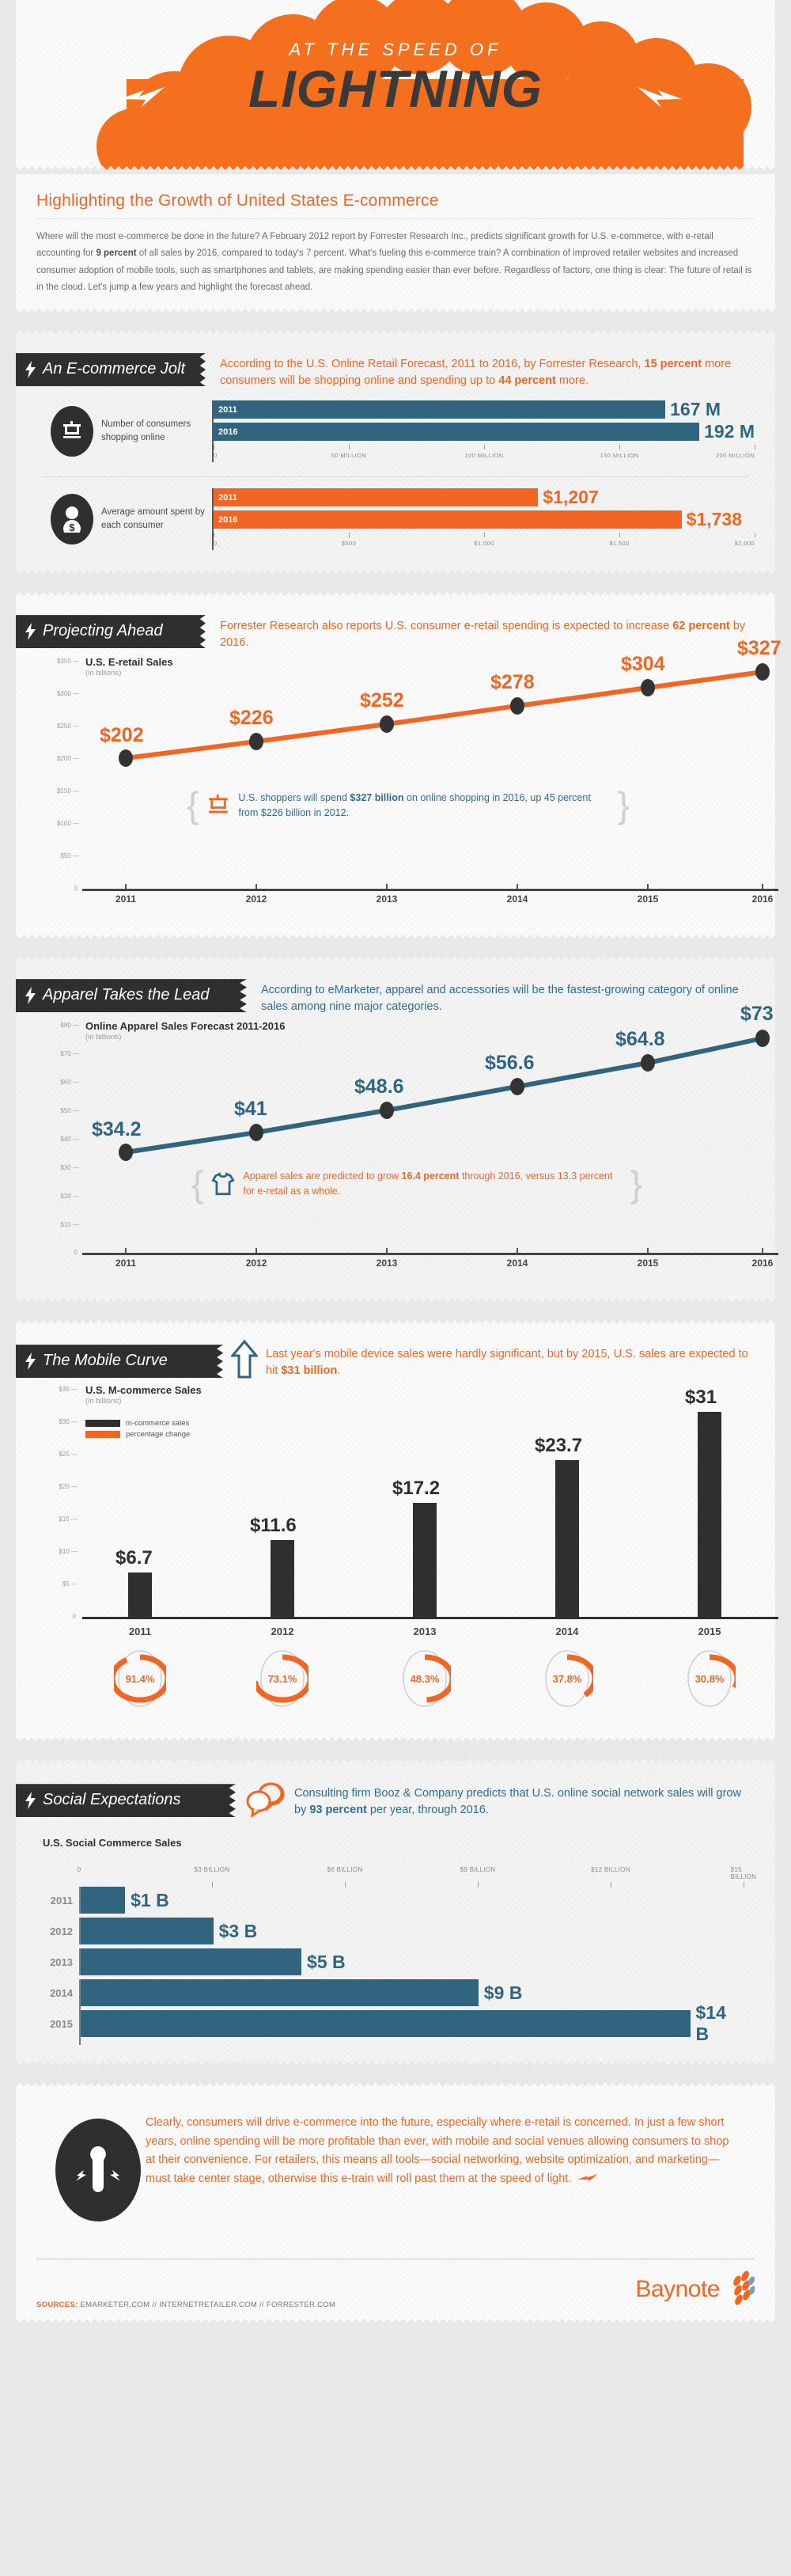 This screenshot has width=791, height=2576. Describe the element at coordinates (62, 2023) in the screenshot. I see `row-year: 2015` at that location.